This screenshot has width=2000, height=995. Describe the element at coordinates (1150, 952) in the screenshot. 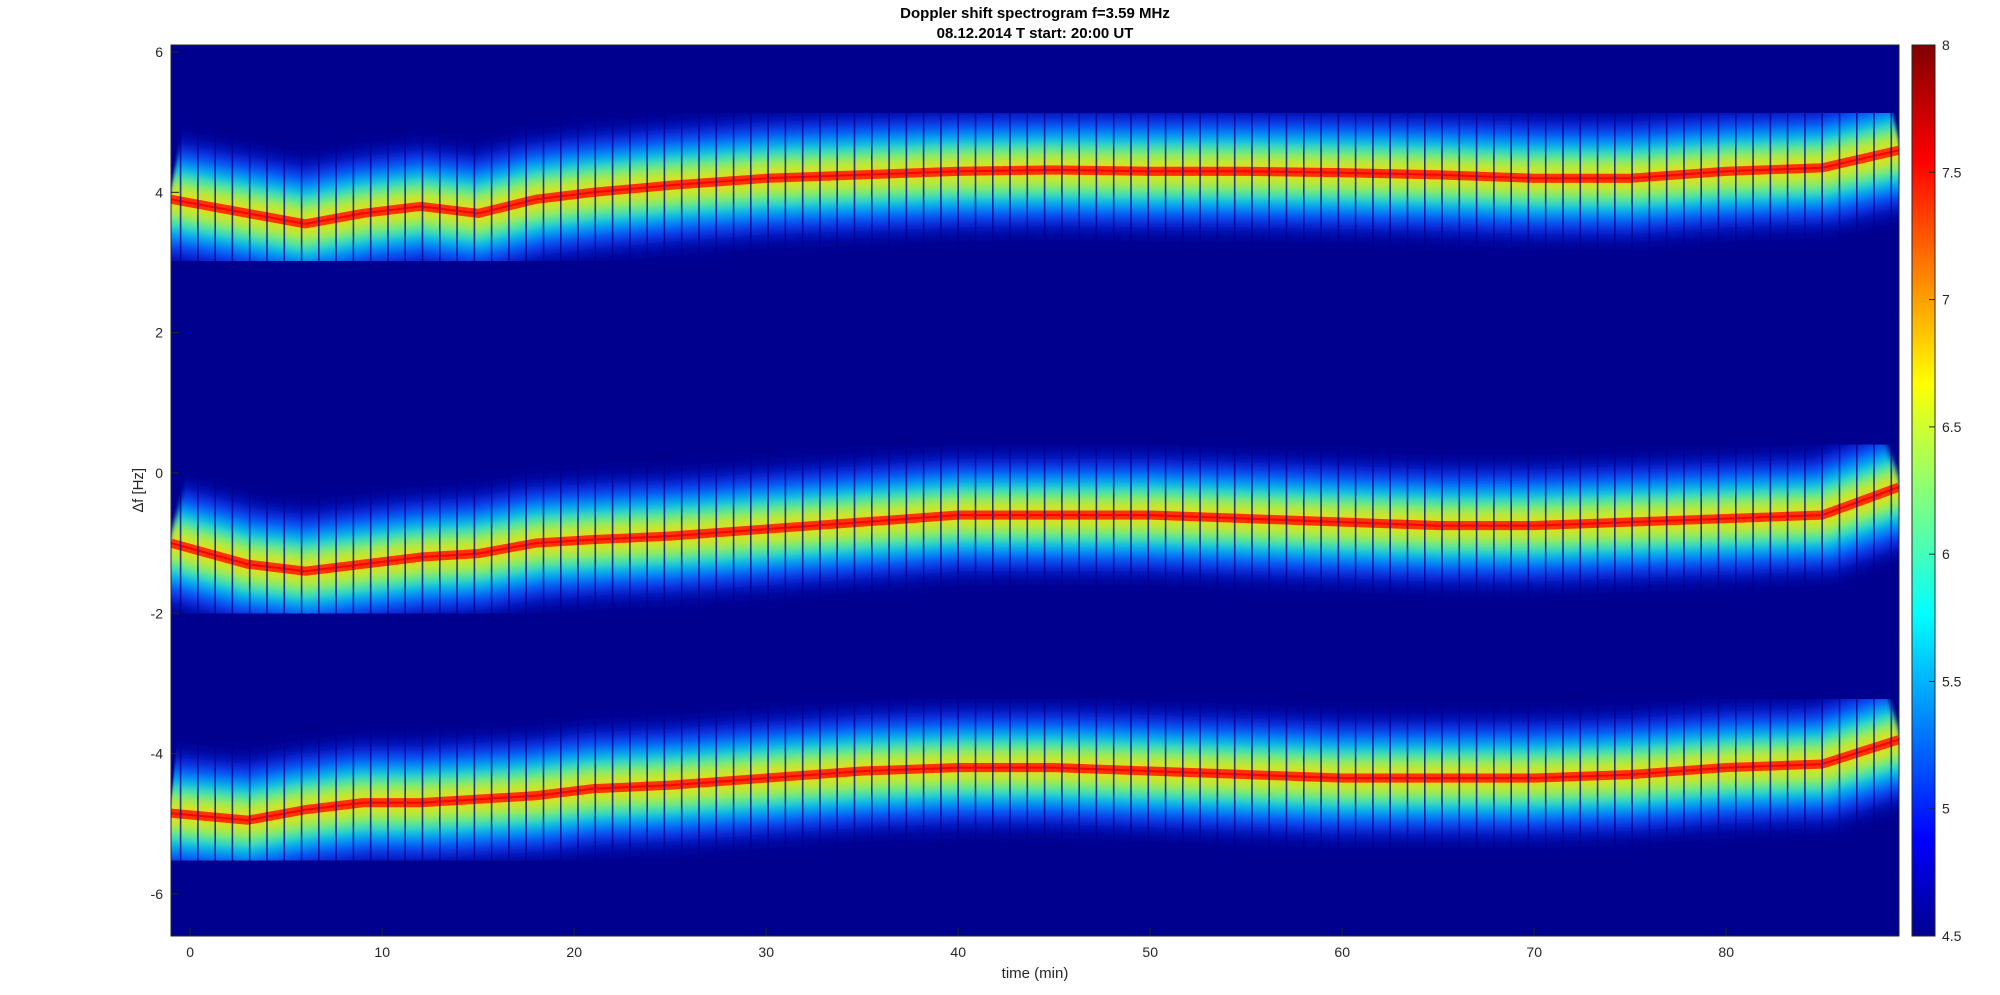

I see `x-tick-label: 50` at that location.